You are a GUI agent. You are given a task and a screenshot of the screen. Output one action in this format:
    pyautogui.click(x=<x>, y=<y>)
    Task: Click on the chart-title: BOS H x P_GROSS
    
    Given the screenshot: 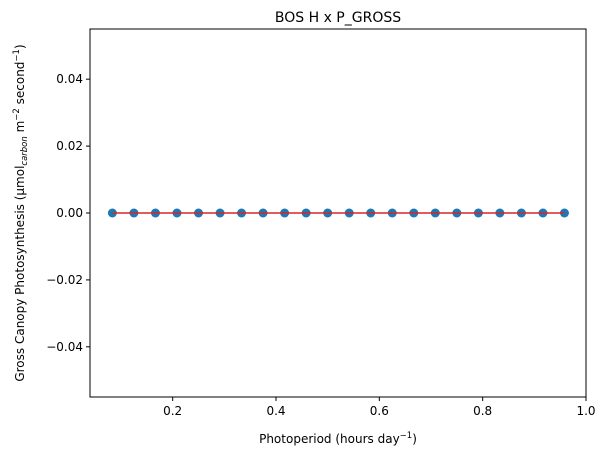 What is the action you would take?
    pyautogui.click(x=338, y=18)
    